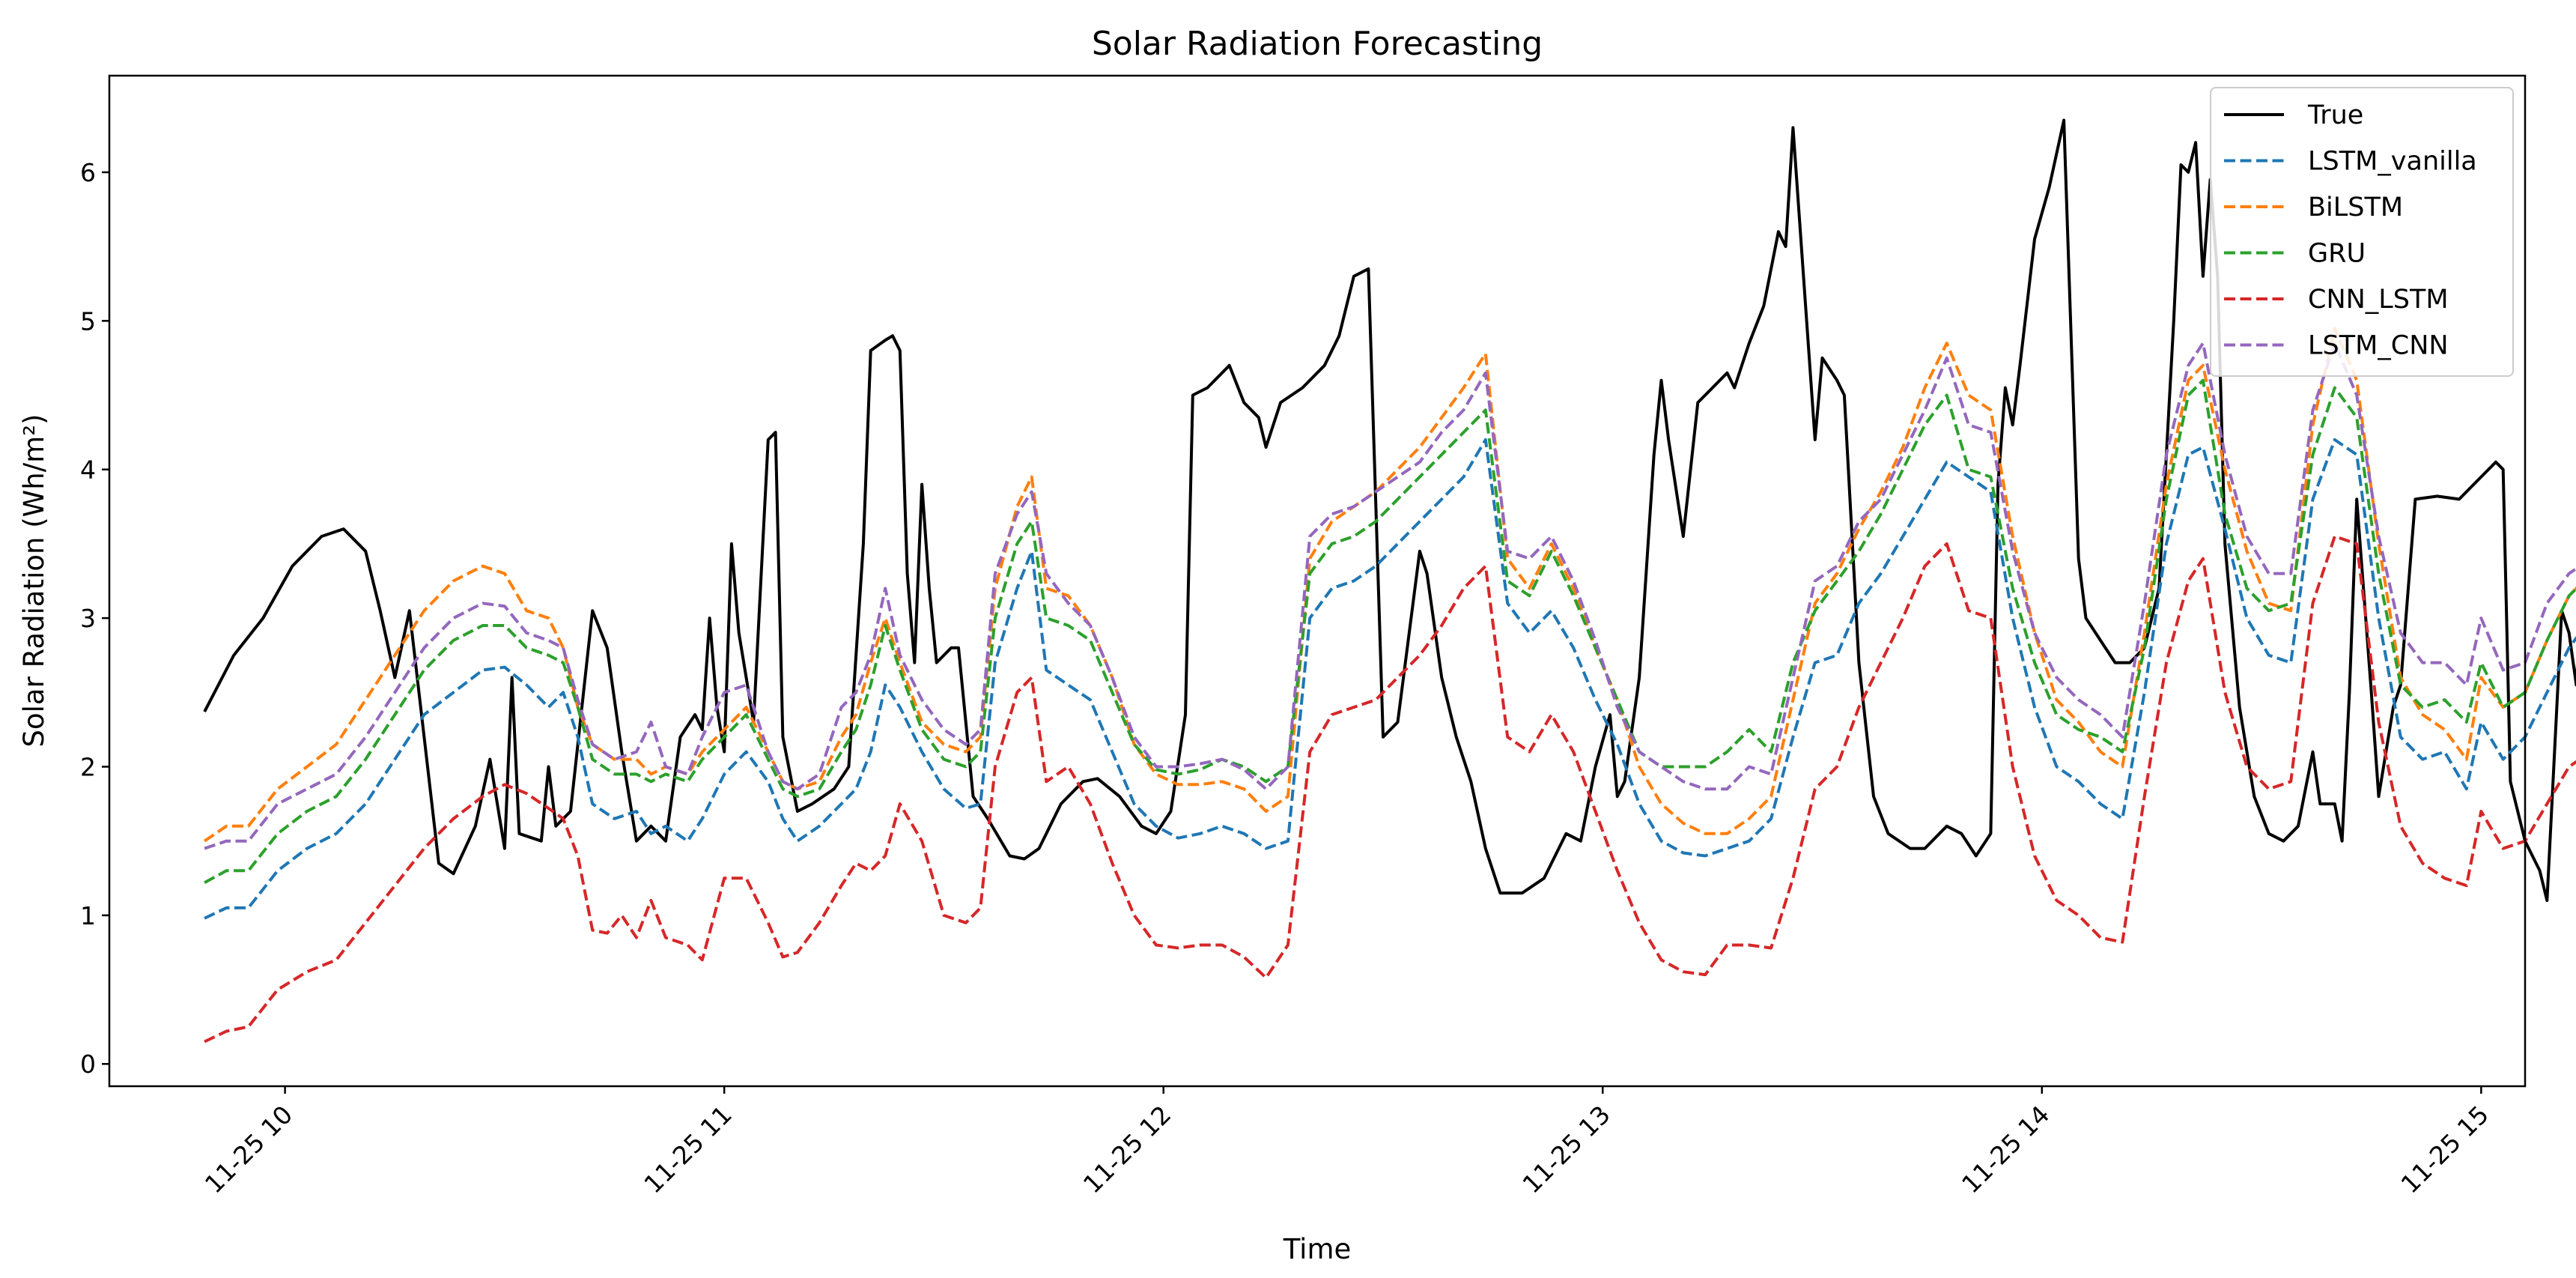  Describe the element at coordinates (1317, 1249) in the screenshot. I see `x-axis-label: Time` at that location.